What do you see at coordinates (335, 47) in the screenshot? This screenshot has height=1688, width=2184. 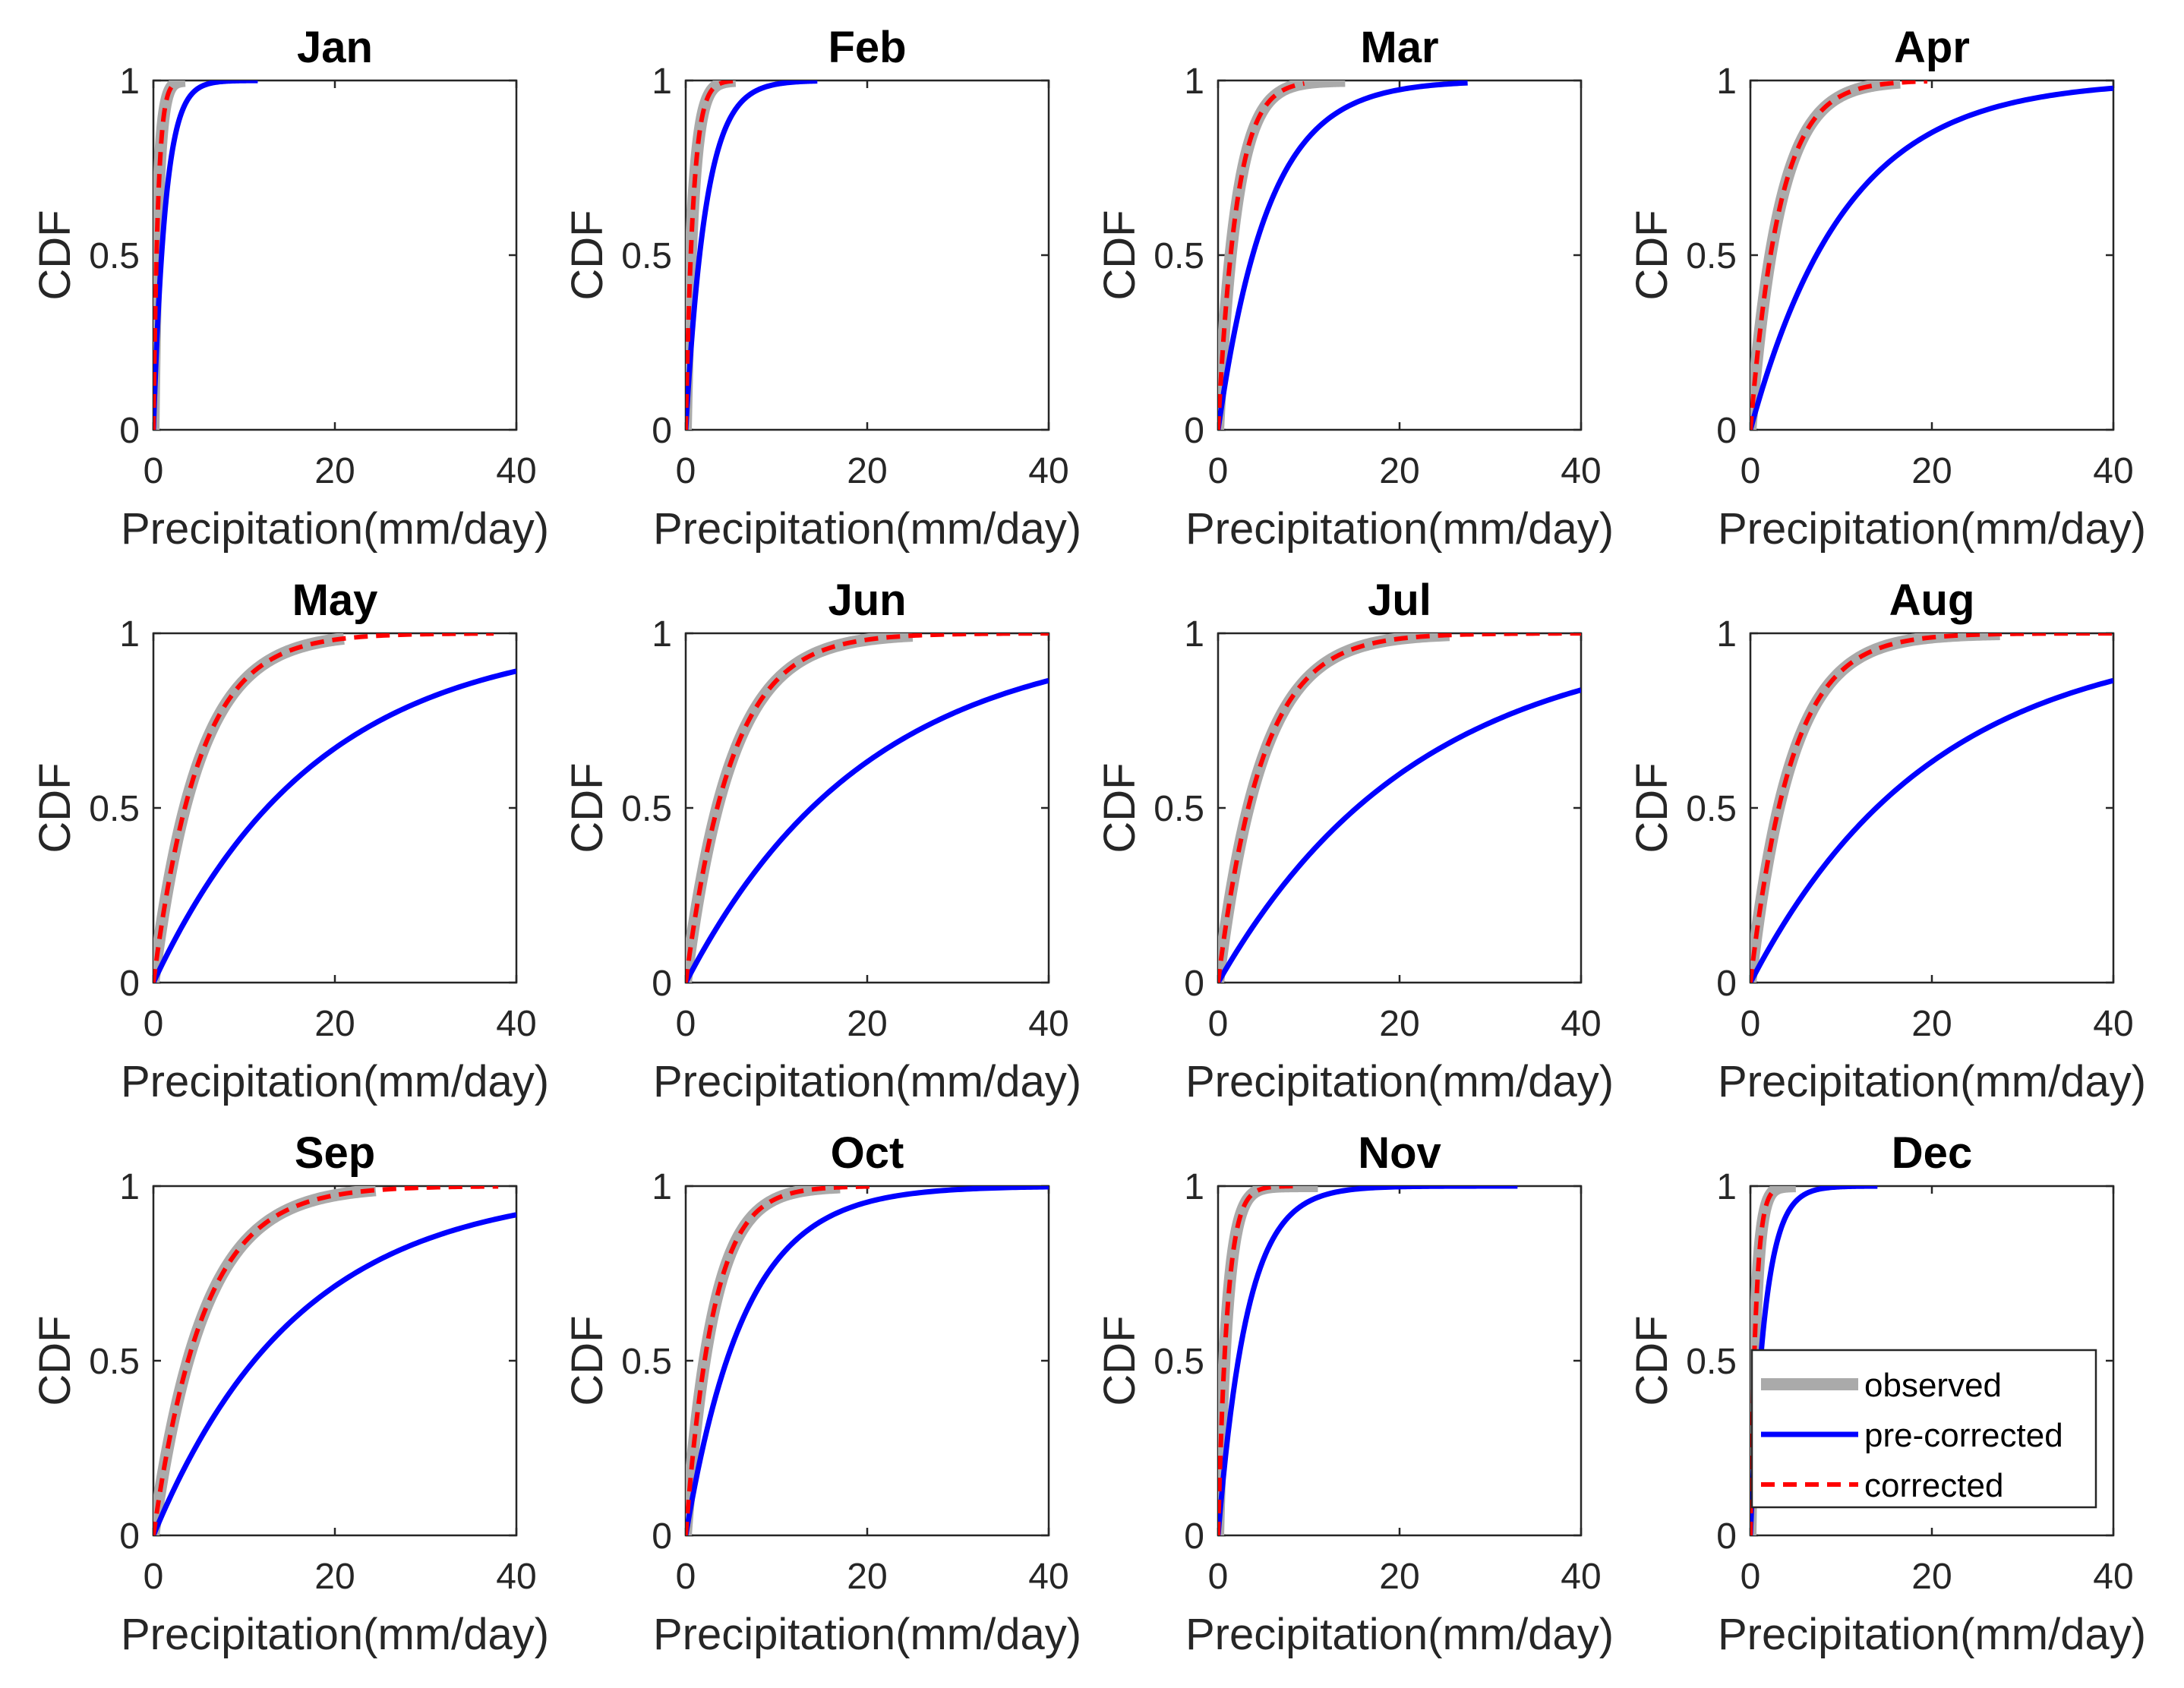 I see `panel-title: Jan` at bounding box center [335, 47].